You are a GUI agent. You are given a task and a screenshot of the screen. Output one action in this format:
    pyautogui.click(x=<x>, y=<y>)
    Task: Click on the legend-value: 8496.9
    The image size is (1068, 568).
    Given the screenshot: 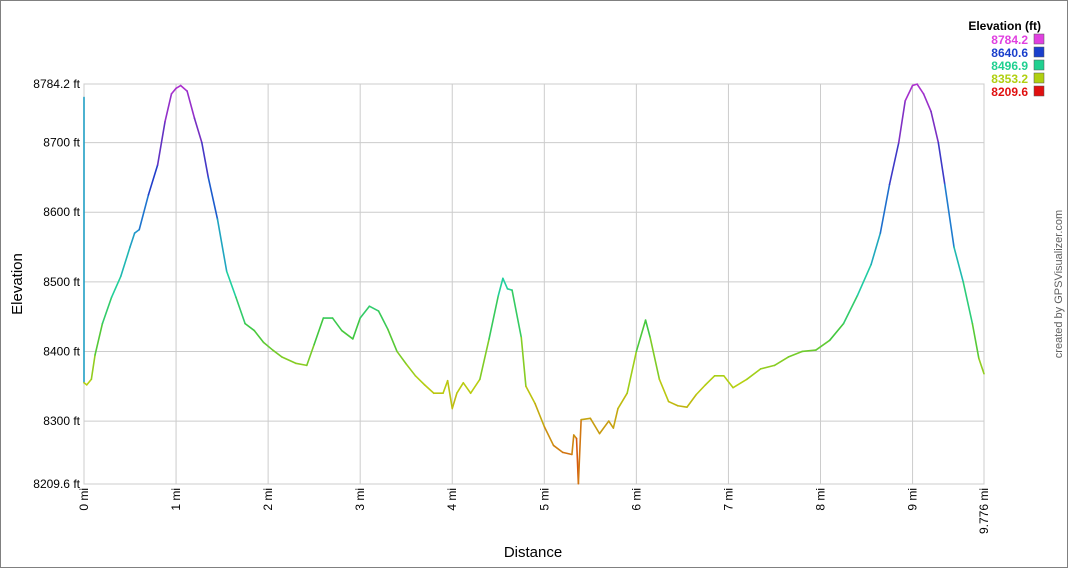 What is the action you would take?
    pyautogui.click(x=1009, y=66)
    